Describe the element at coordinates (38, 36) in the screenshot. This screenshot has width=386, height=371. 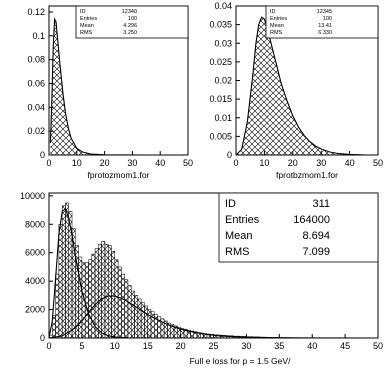
I see `y-tick-label: 0.1` at that location.